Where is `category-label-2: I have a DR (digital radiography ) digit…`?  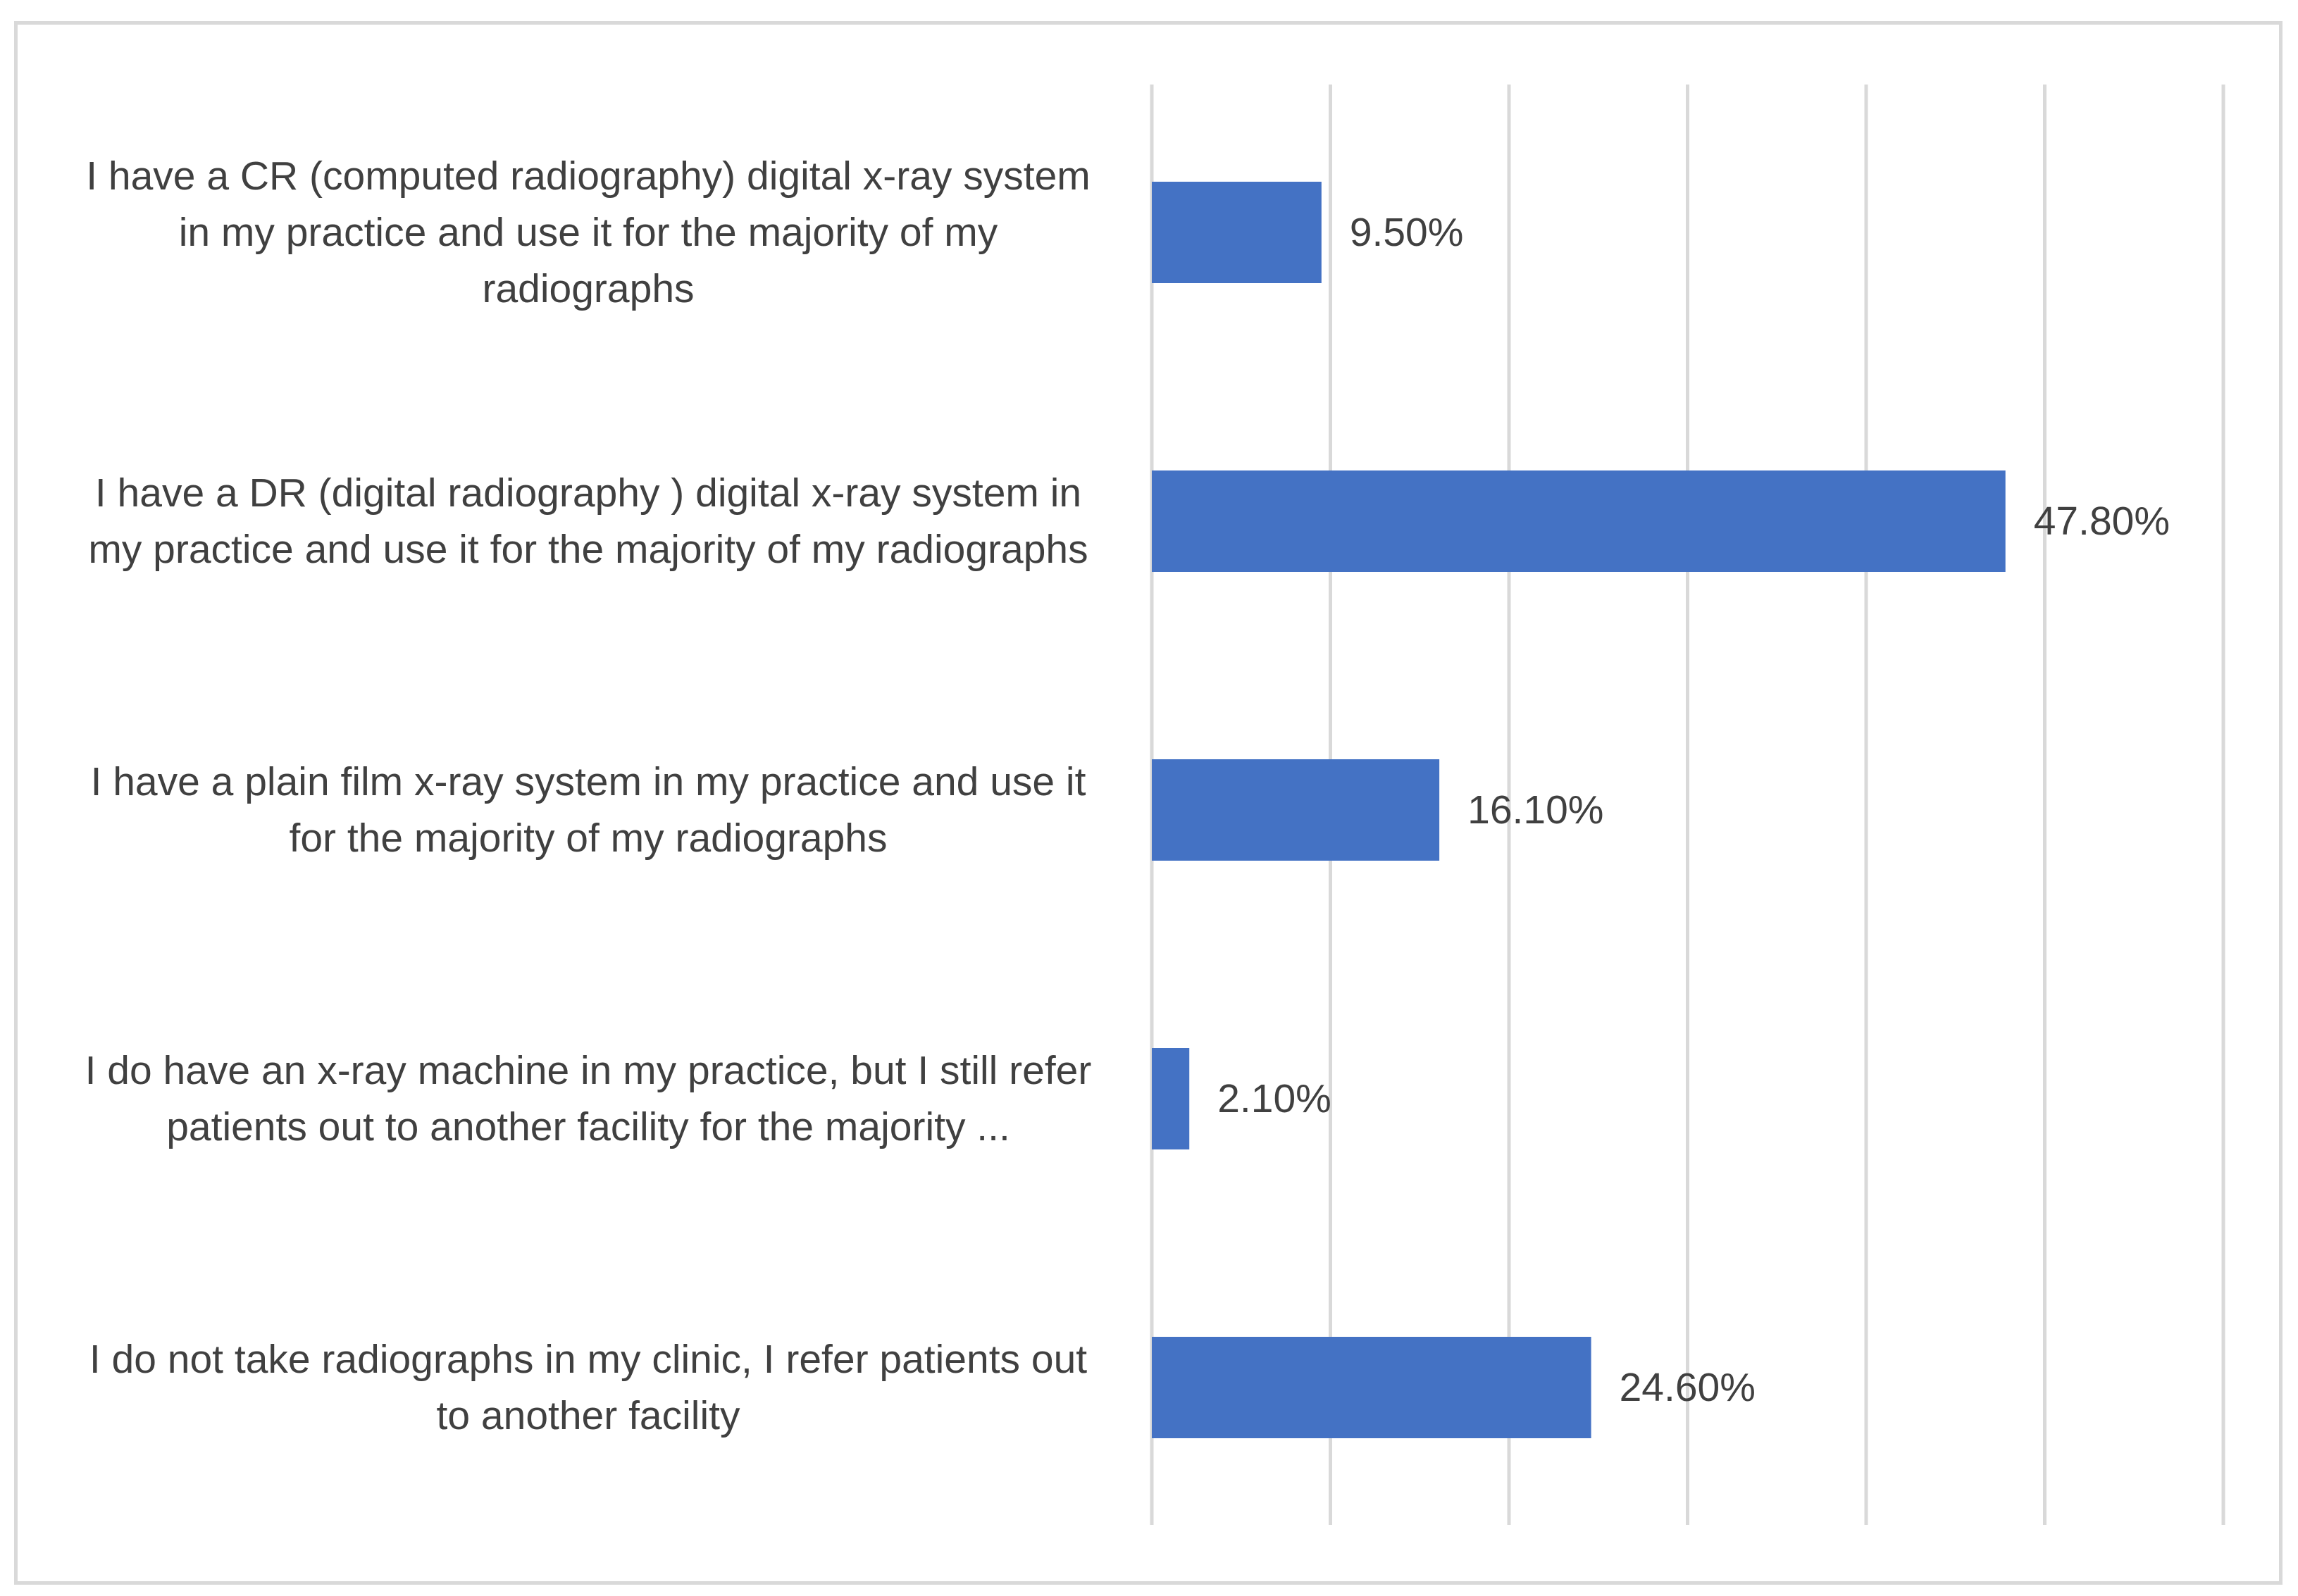 category-label-2: I have a DR (digital radiography ) digit… is located at coordinates (588, 521).